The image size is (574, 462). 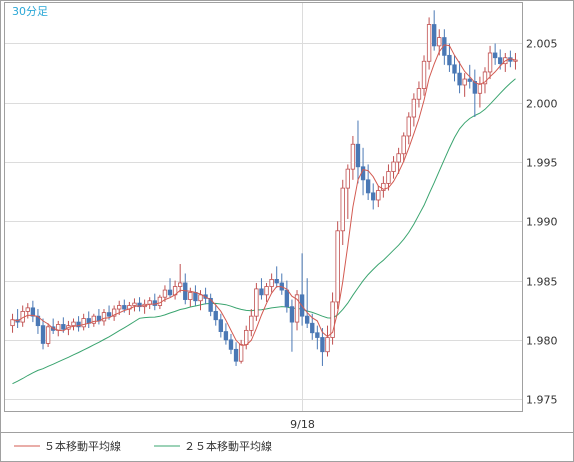 What do you see at coordinates (542, 282) in the screenshot?
I see `y-tick-label: 1.985` at bounding box center [542, 282].